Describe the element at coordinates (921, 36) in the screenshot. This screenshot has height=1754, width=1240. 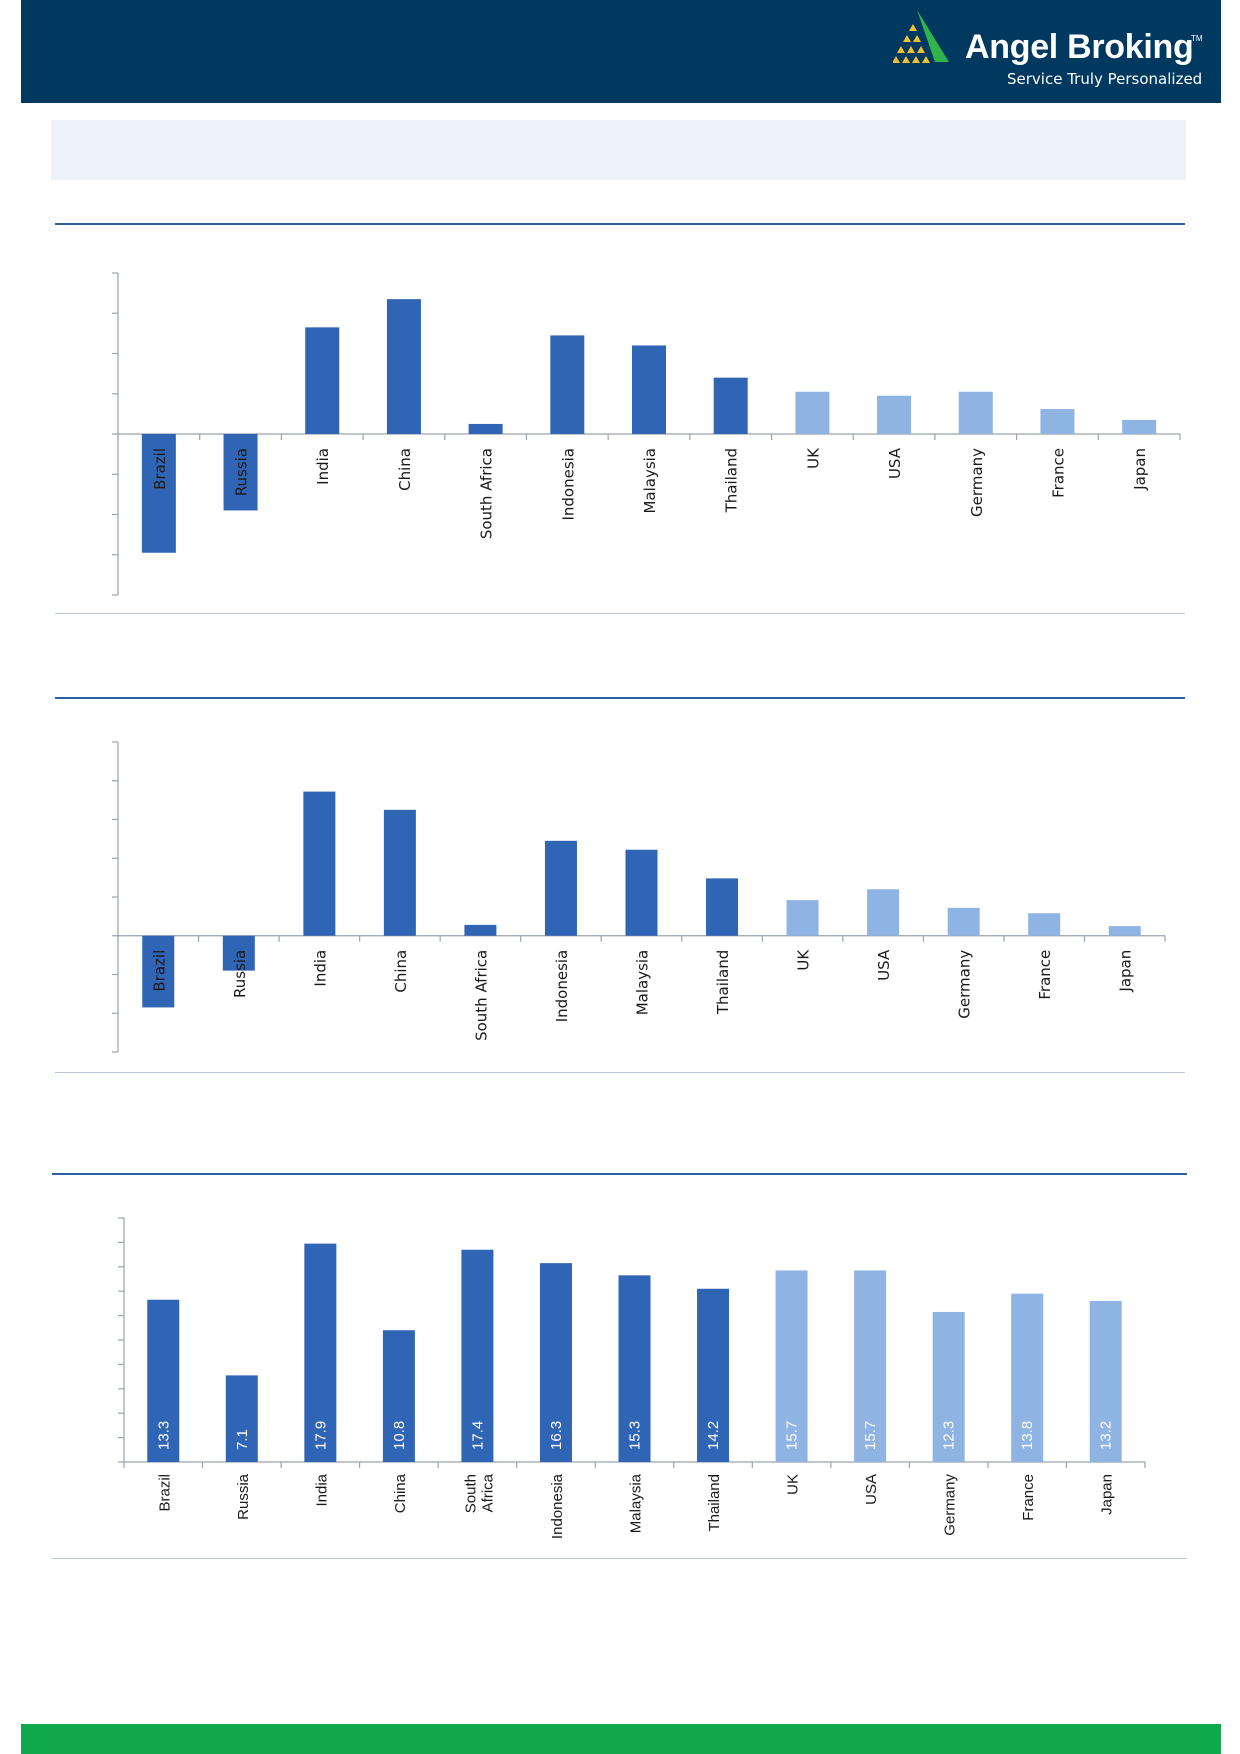
I see `pyramid-logo-icon` at that location.